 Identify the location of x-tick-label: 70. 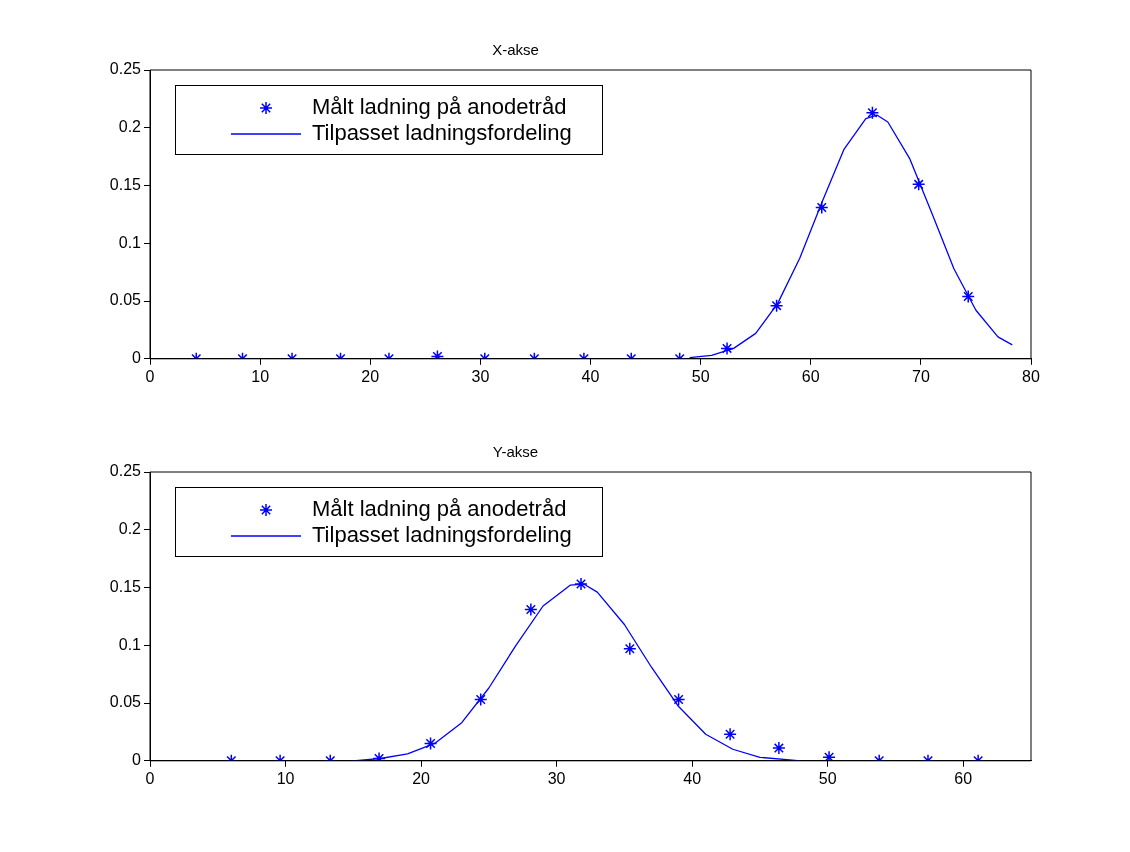
(920, 376).